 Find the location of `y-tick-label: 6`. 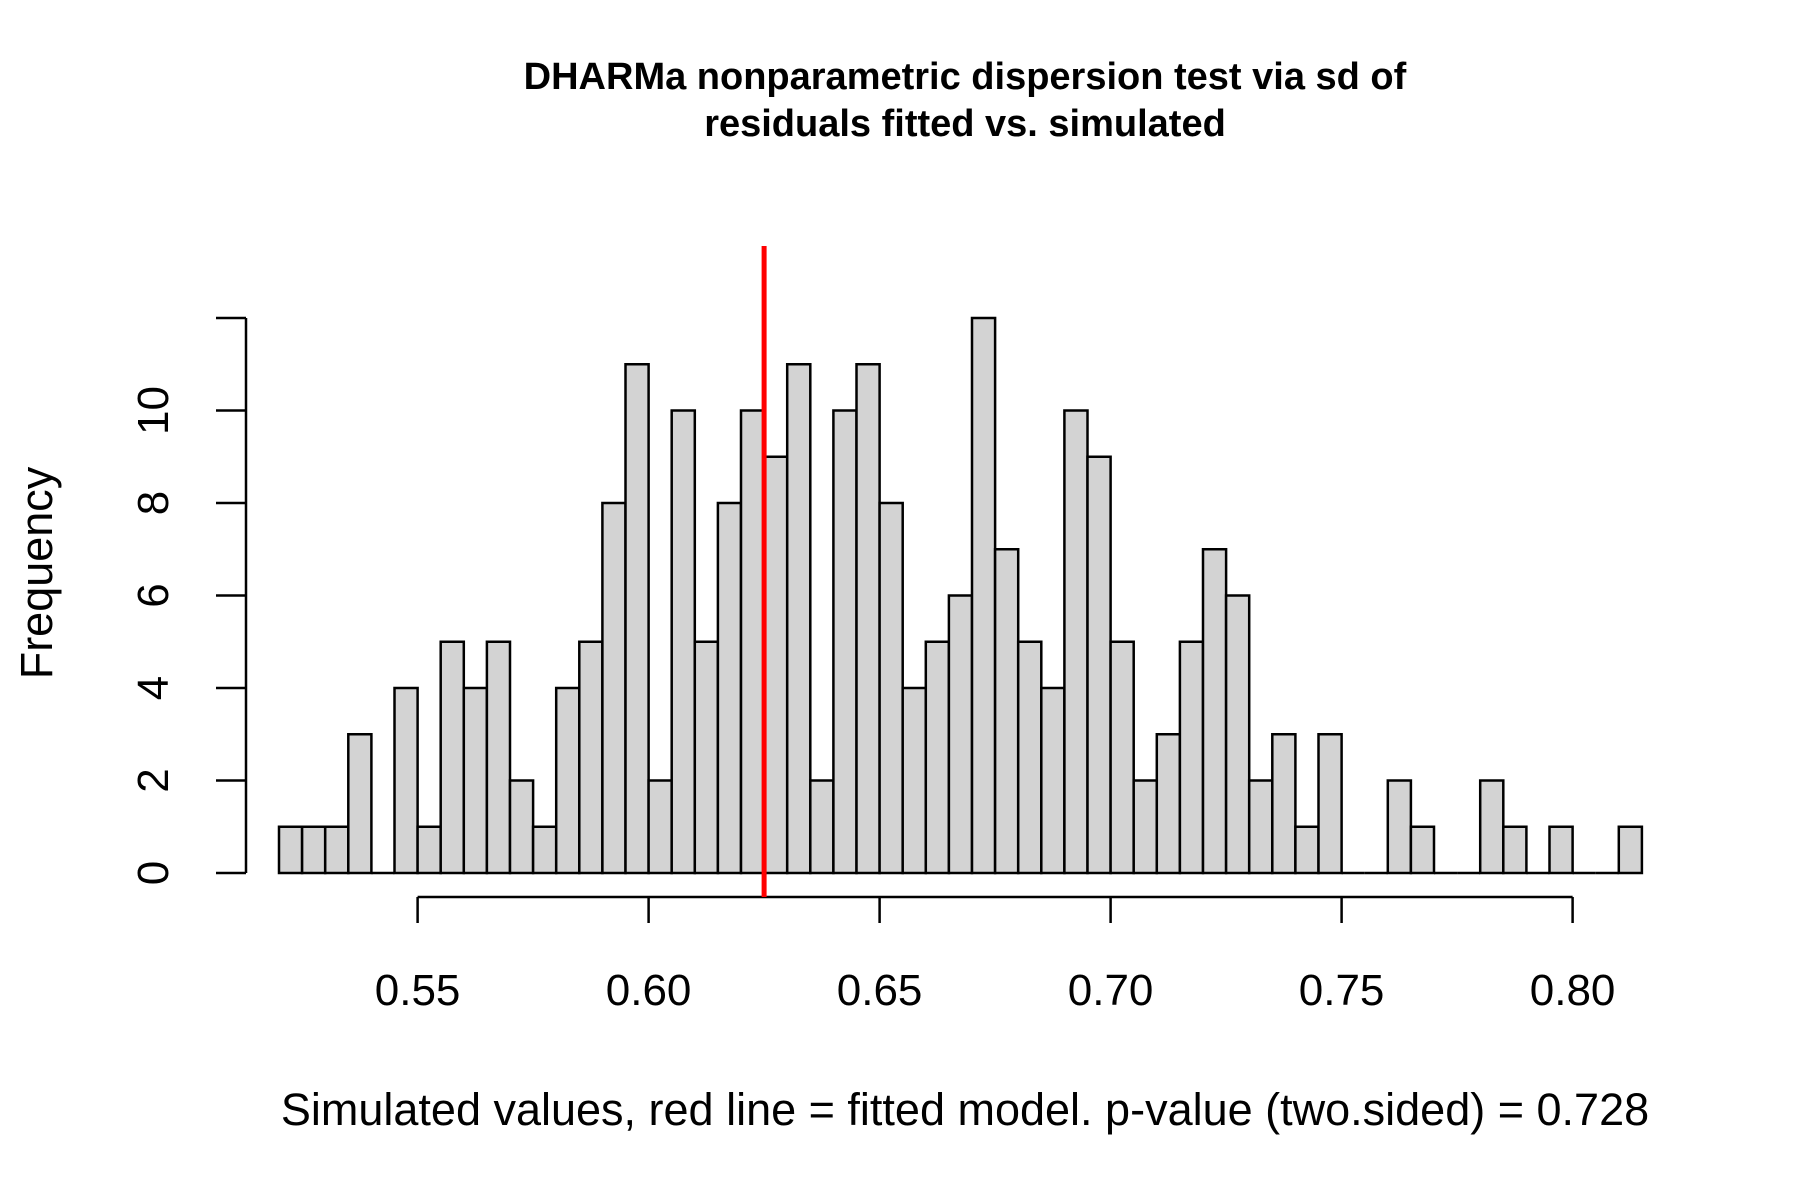

y-tick-label: 6 is located at coordinates (153, 595).